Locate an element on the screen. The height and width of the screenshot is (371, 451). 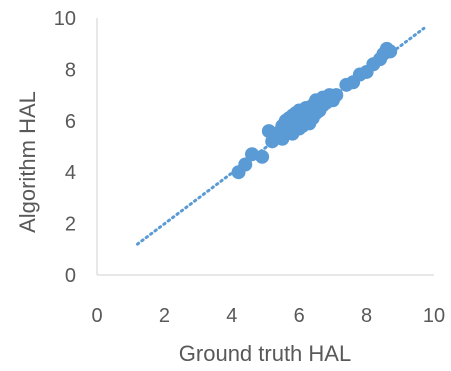
data-points is located at coordinates (314, 110).